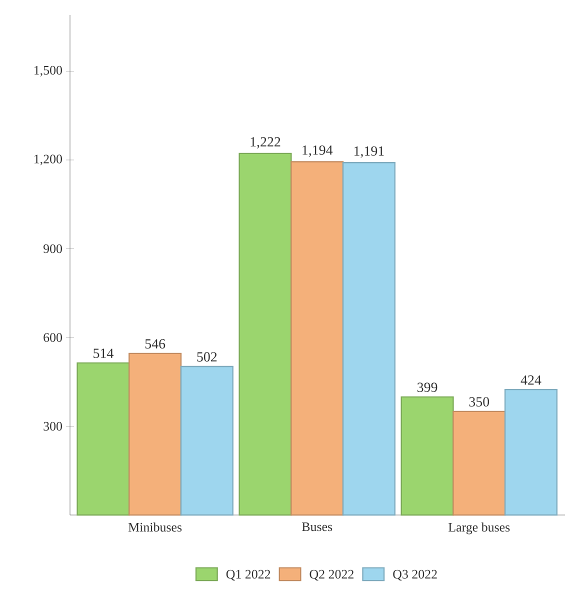  Describe the element at coordinates (53, 426) in the screenshot. I see `y-tick-label: 300` at that location.